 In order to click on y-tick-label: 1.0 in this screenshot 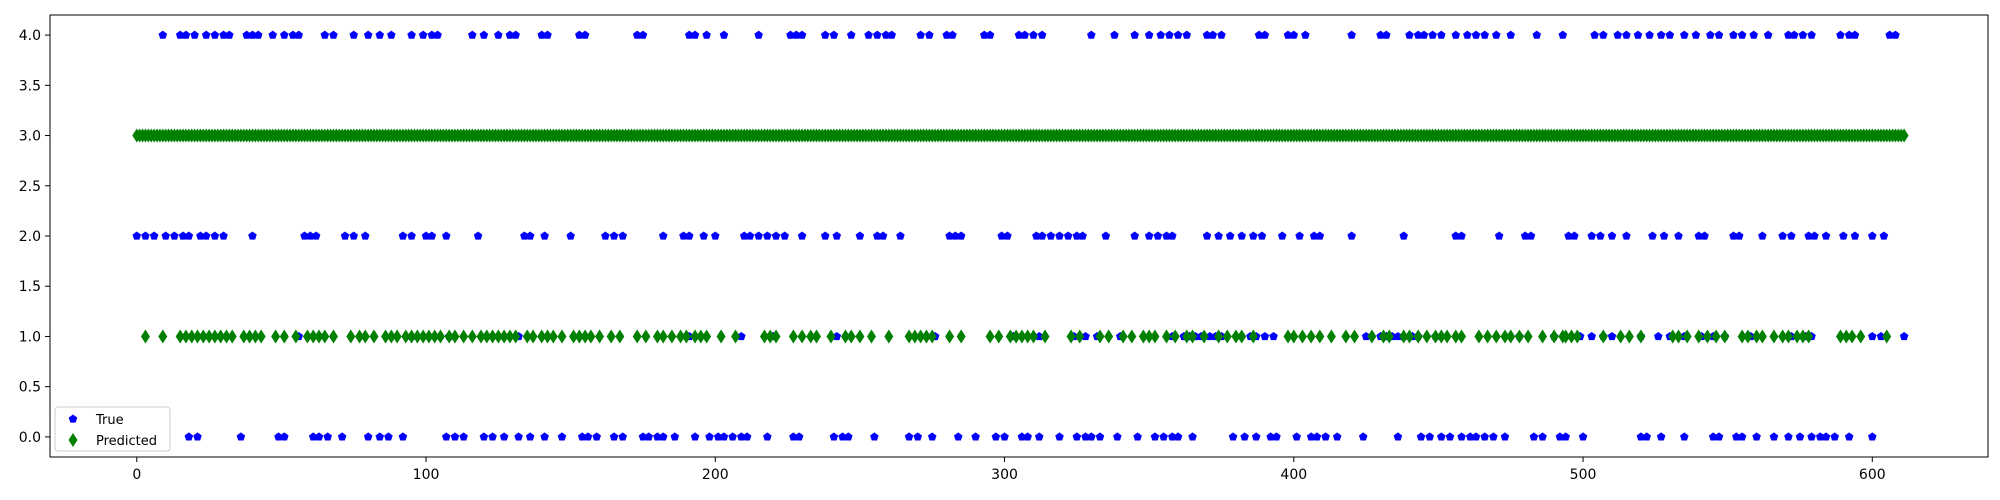, I will do `click(30, 337)`.